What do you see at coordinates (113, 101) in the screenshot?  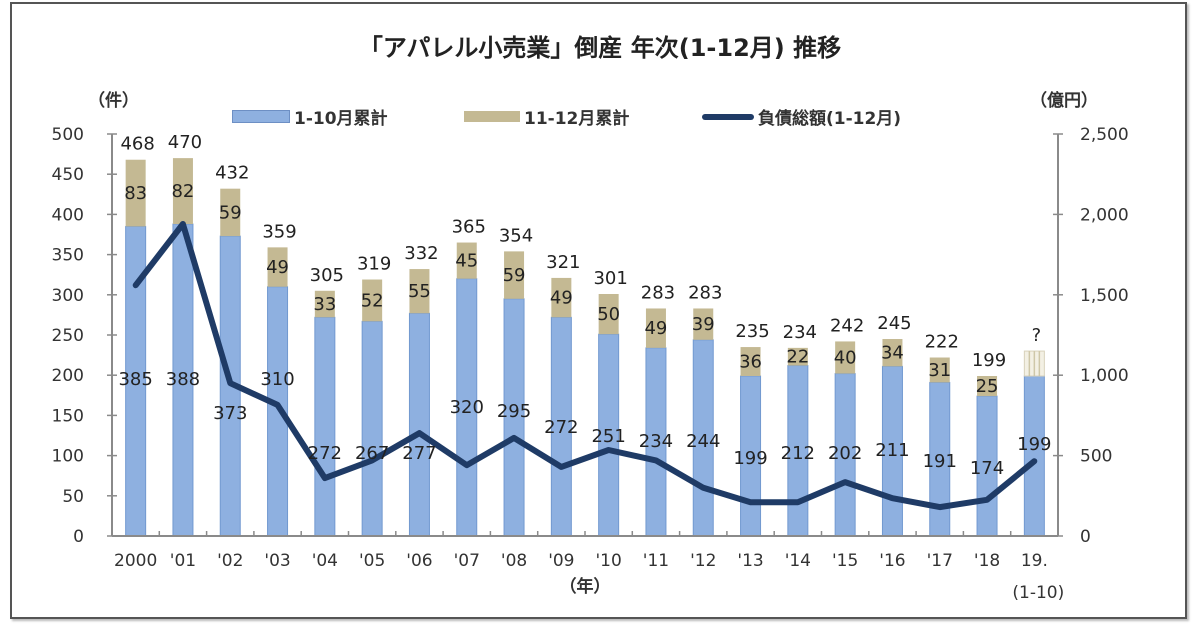 I see `left-axis-unit: （件）` at bounding box center [113, 101].